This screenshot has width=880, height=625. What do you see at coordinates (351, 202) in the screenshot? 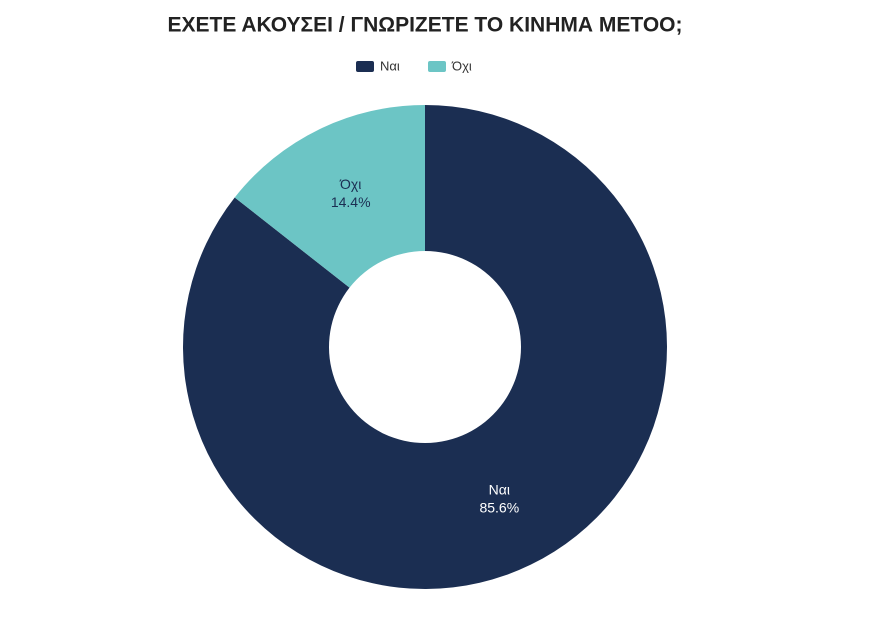
I see `slice-value: 14.4%` at bounding box center [351, 202].